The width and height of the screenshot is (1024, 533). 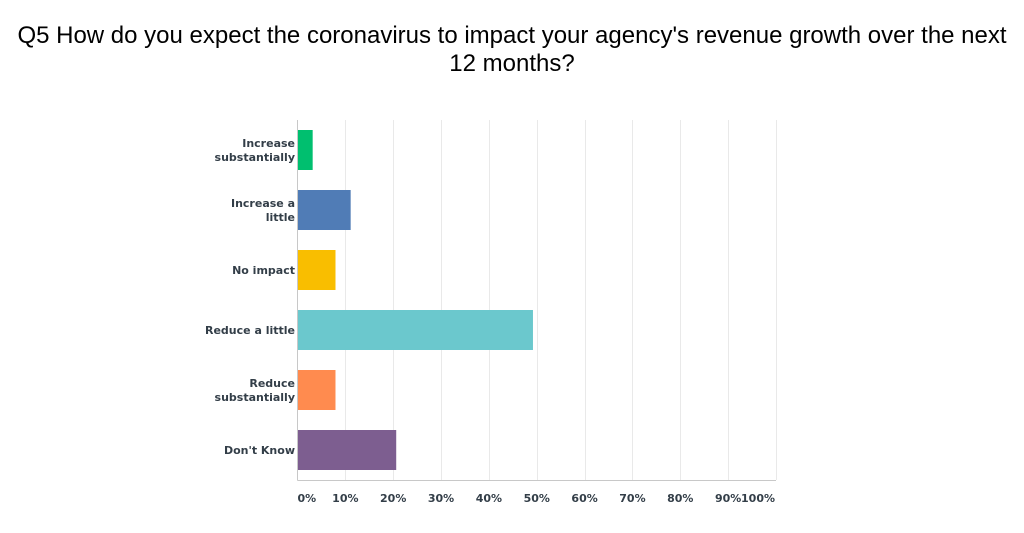 What do you see at coordinates (272, 383) in the screenshot?
I see `category-label: Reduce` at bounding box center [272, 383].